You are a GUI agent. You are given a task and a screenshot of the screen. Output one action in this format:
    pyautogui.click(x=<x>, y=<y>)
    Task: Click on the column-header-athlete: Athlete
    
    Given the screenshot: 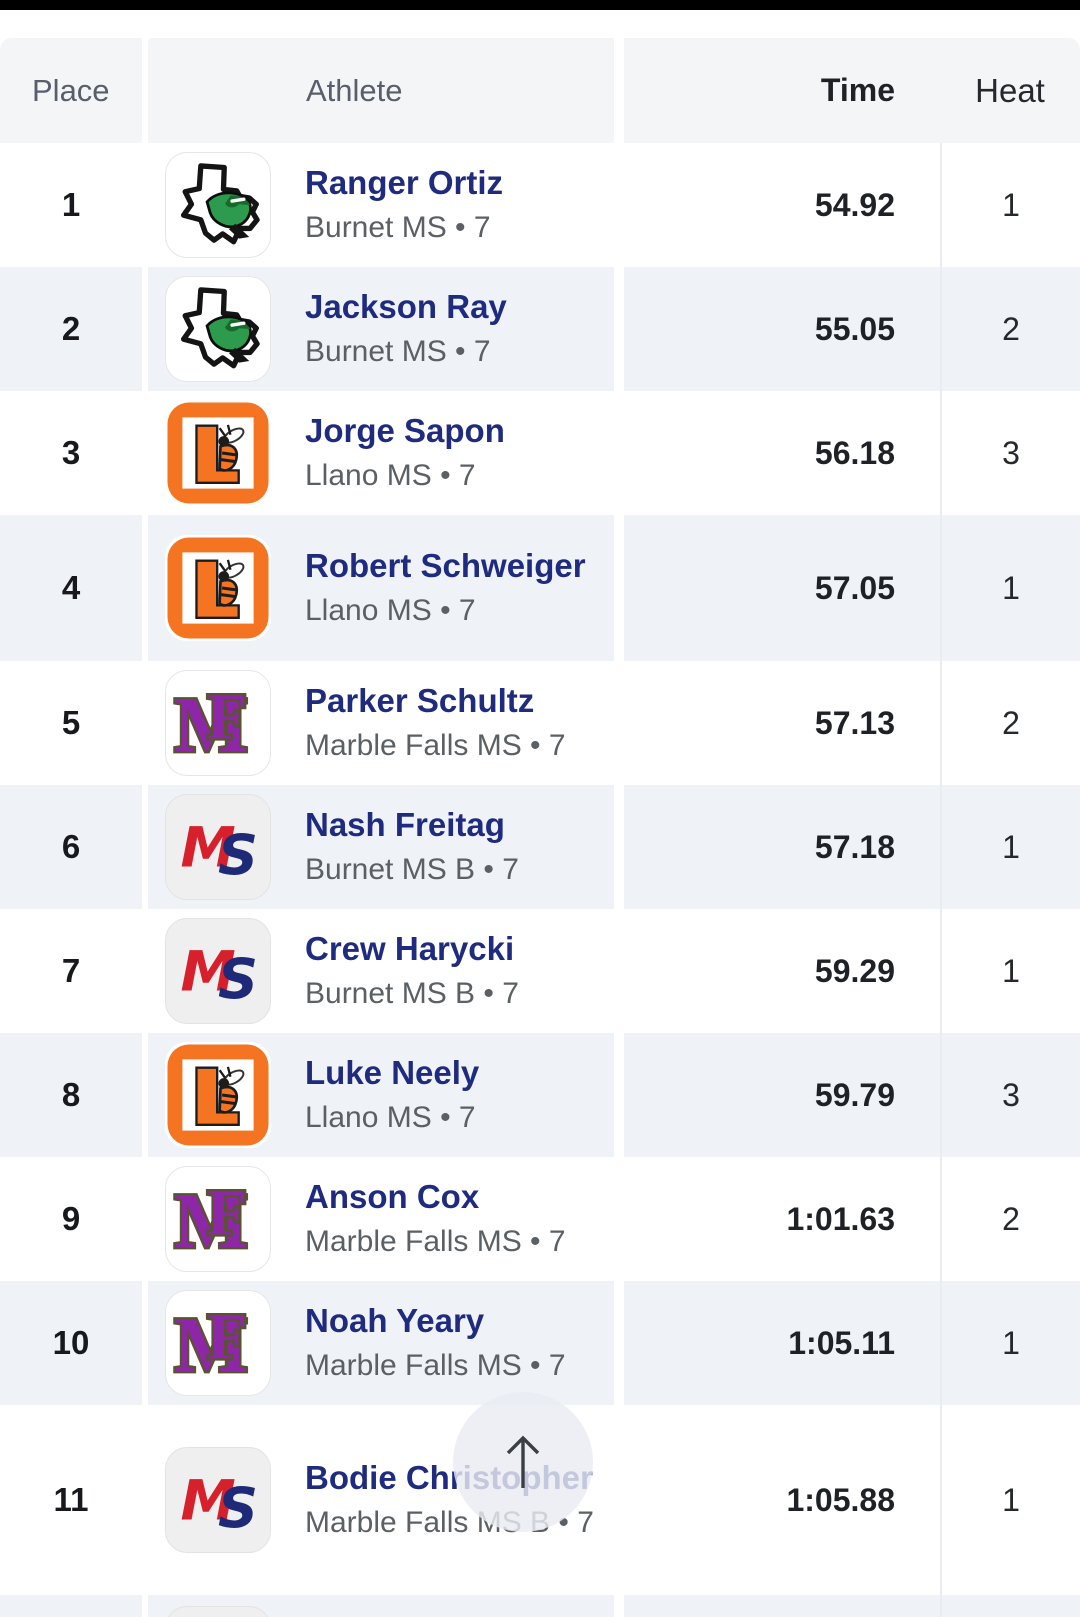 What is the action you would take?
    pyautogui.click(x=381, y=90)
    